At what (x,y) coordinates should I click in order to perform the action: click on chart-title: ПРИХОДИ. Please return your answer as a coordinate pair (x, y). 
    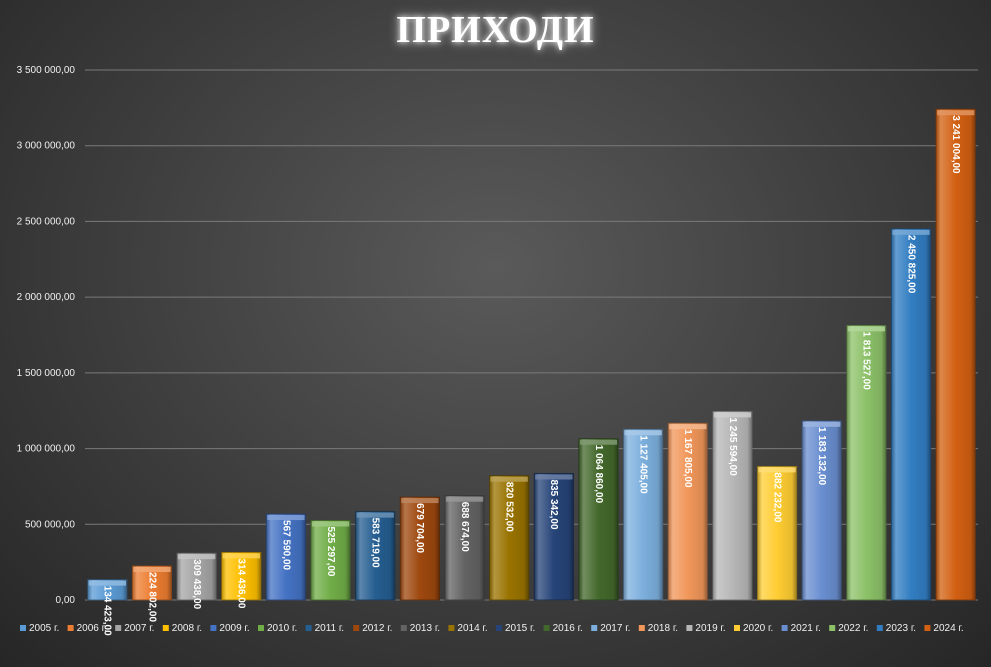
    Looking at the image, I should click on (495, 30).